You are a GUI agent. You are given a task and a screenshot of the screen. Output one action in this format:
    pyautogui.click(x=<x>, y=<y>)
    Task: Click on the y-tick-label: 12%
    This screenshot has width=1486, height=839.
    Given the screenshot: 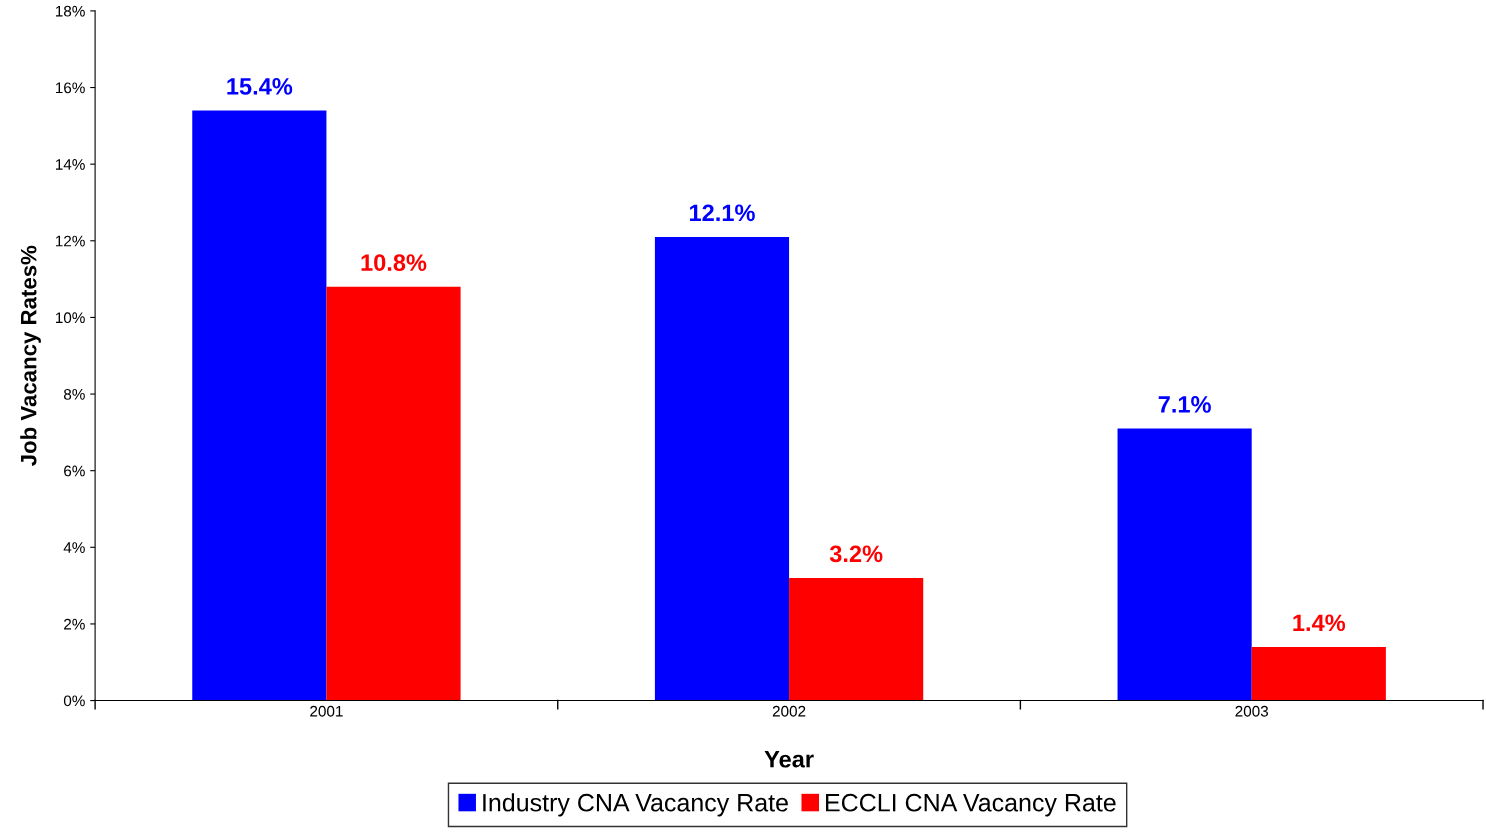 What is the action you would take?
    pyautogui.click(x=70, y=241)
    